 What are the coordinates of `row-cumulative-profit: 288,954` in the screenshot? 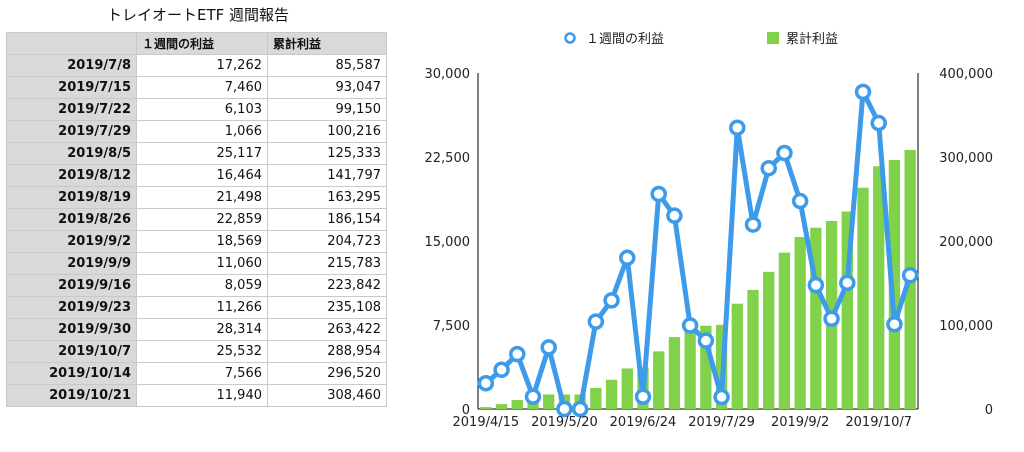 It's located at (327, 351).